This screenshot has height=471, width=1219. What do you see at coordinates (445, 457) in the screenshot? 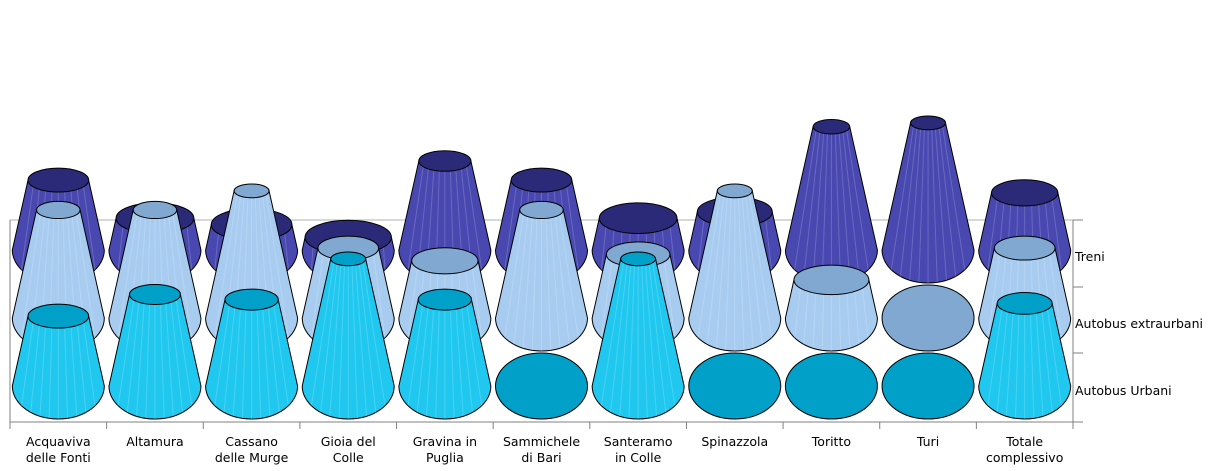
I see `category-label: Puglia` at bounding box center [445, 457].